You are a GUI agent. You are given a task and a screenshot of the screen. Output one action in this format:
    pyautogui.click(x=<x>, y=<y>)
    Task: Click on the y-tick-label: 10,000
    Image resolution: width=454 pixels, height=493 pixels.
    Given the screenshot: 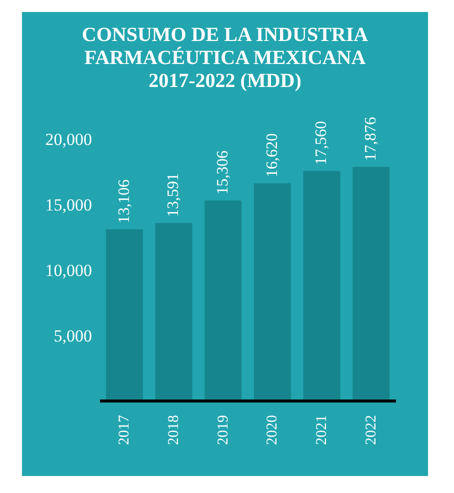 What is the action you would take?
    pyautogui.click(x=68, y=270)
    